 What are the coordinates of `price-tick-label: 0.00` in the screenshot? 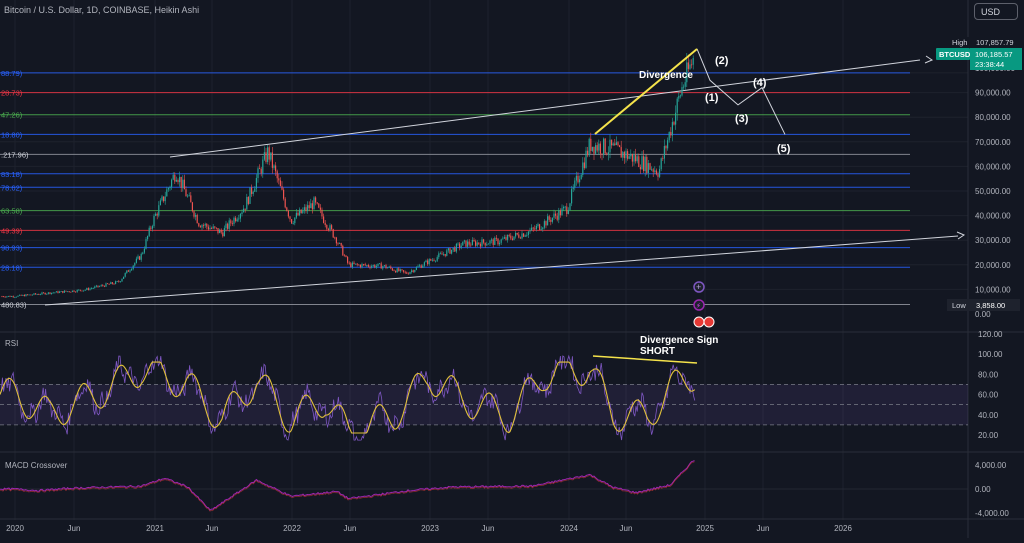 It's located at (983, 314).